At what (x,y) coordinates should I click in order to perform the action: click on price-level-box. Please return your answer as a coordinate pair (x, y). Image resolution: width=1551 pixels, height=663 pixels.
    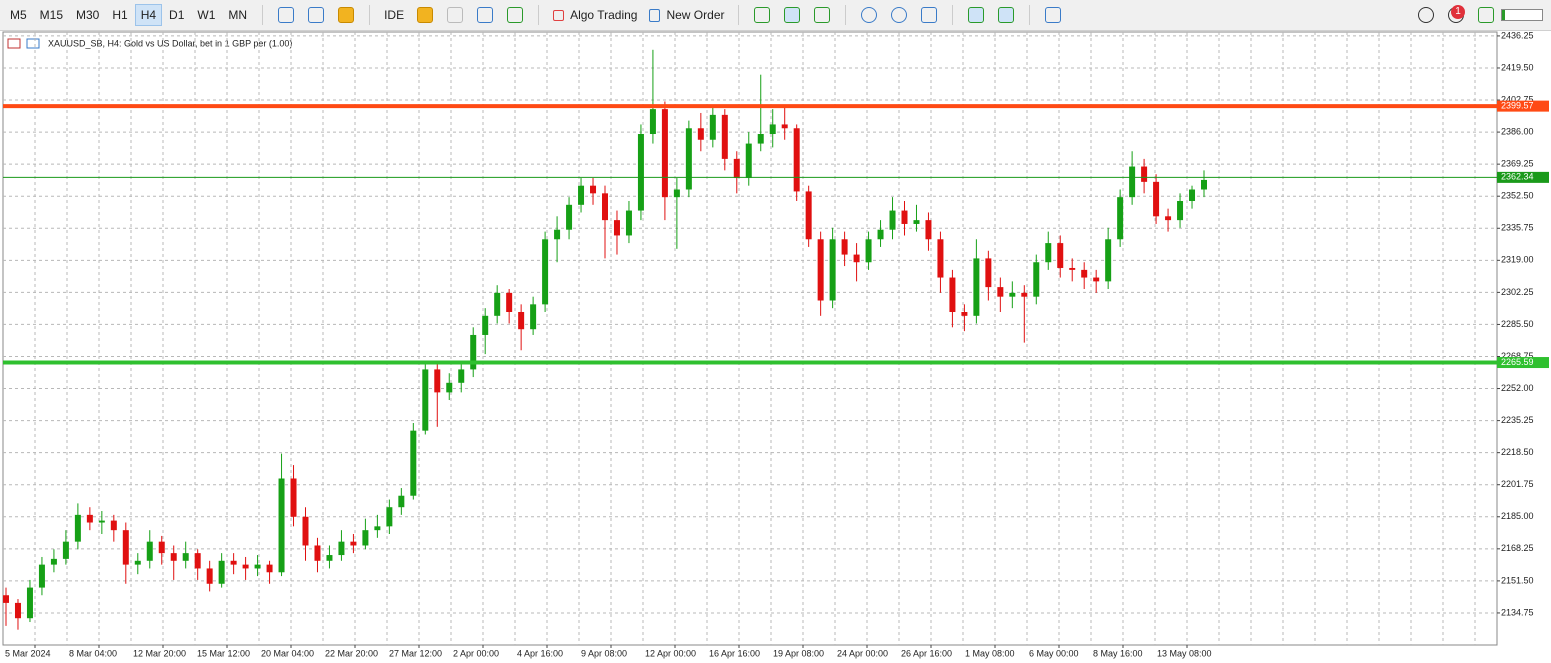
    Looking at the image, I should click on (1523, 106).